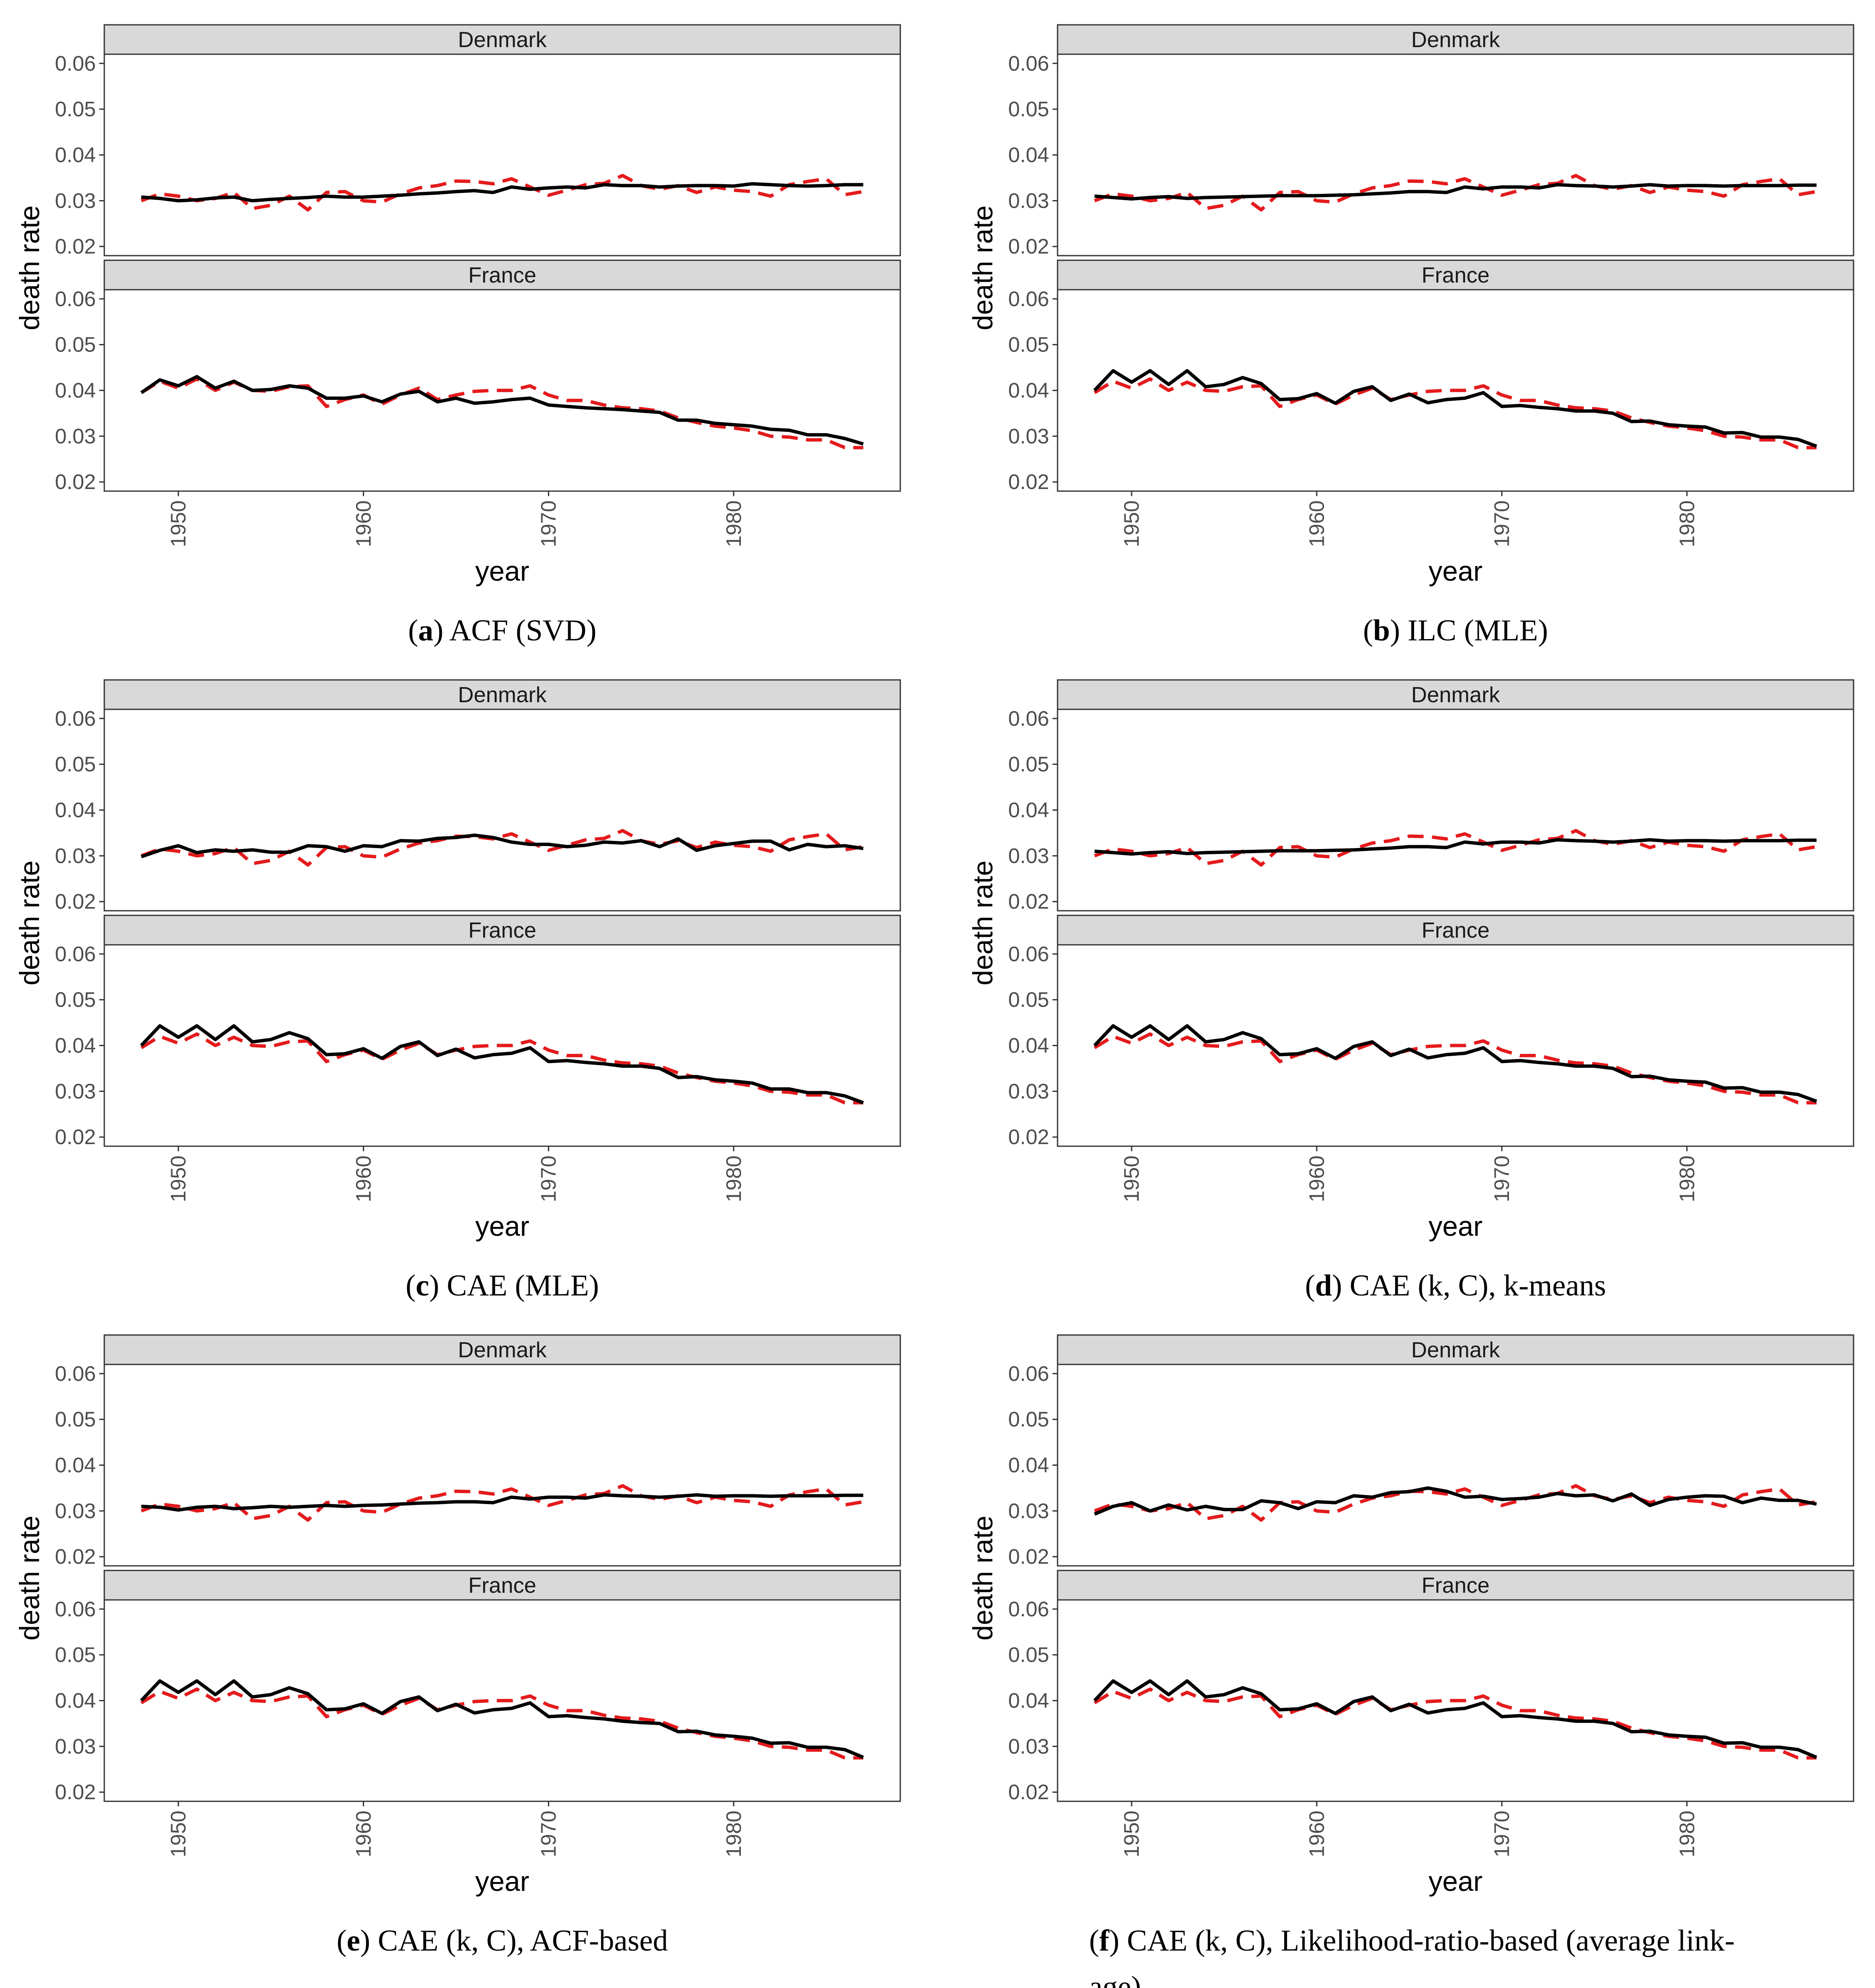 The height and width of the screenshot is (1988, 1875). I want to click on caption-label: c, so click(422, 1285).